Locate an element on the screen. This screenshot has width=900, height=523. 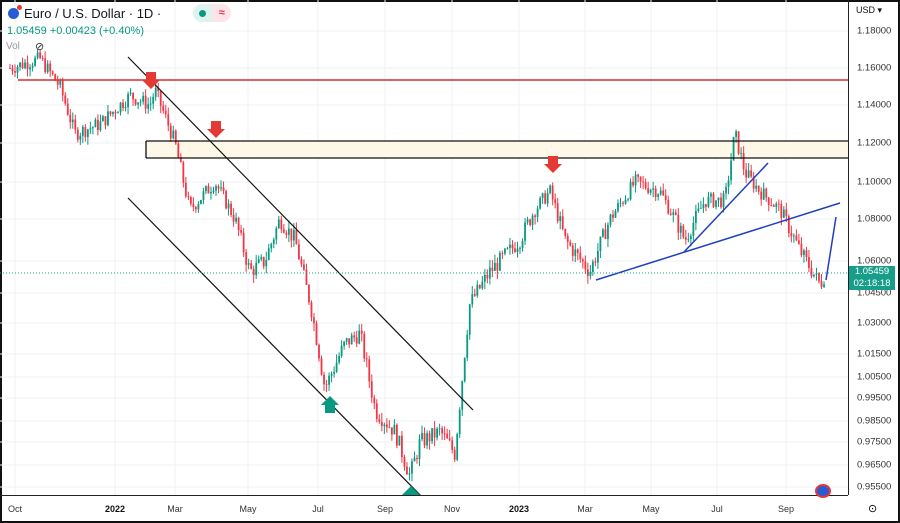
price-tick-label: 1.12000 is located at coordinates (874, 143).